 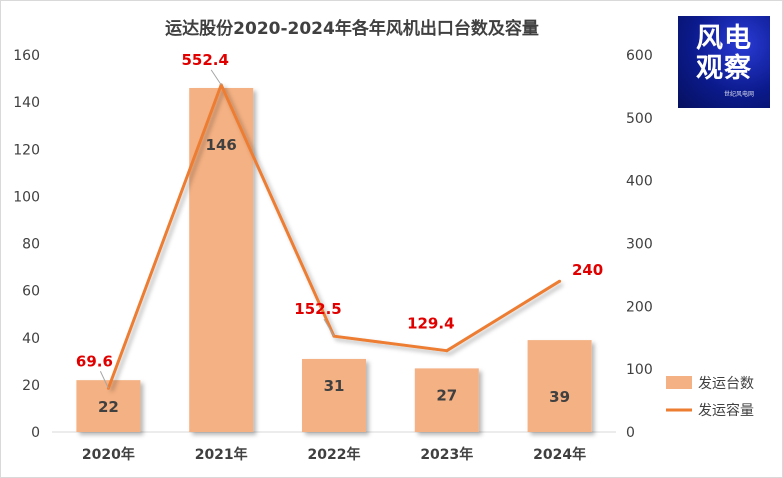 What do you see at coordinates (26, 197) in the screenshot?
I see `y-left-tick-label-5: 100` at bounding box center [26, 197].